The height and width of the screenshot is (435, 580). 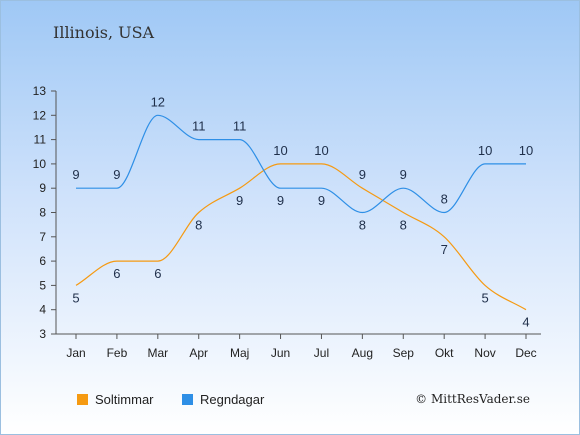 What do you see at coordinates (42, 310) in the screenshot?
I see `y-tick-label: 4` at bounding box center [42, 310].